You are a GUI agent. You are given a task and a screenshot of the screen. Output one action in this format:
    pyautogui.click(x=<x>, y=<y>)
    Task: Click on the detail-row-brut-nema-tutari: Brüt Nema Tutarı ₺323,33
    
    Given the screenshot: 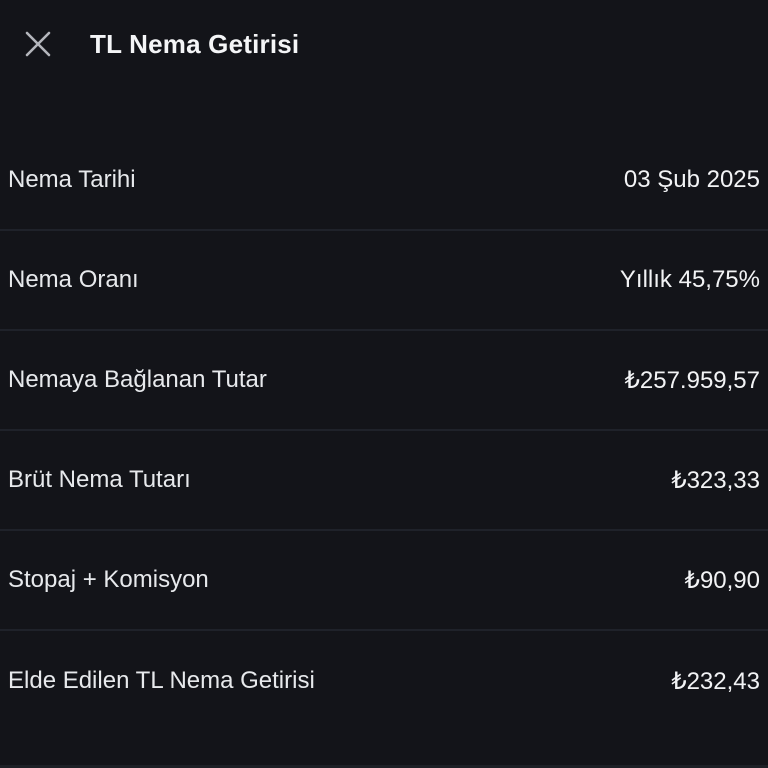 What is the action you would take?
    pyautogui.click(x=384, y=481)
    